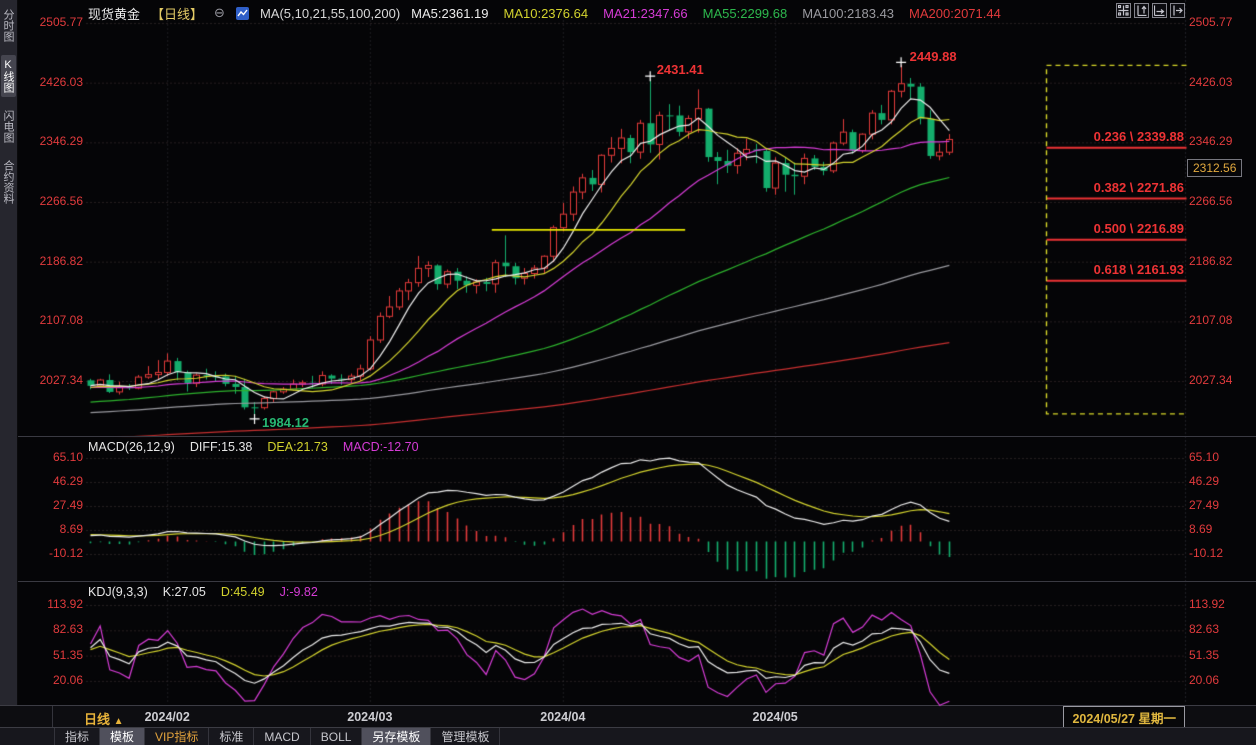  Describe the element at coordinates (466, 736) in the screenshot. I see `tab-管理模板: 管理模板` at that location.